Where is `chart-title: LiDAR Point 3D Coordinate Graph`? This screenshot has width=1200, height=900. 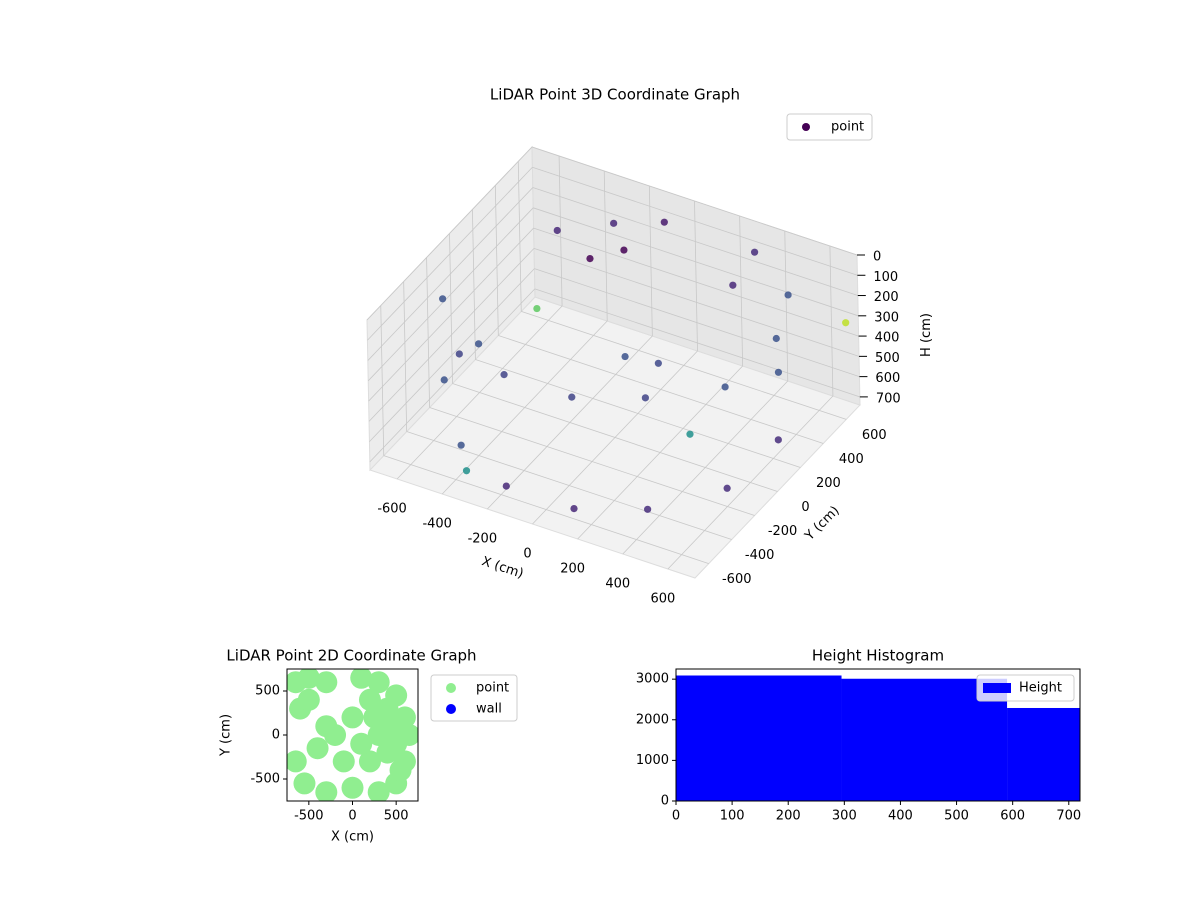 chart-title: LiDAR Point 3D Coordinate Graph is located at coordinates (615, 95).